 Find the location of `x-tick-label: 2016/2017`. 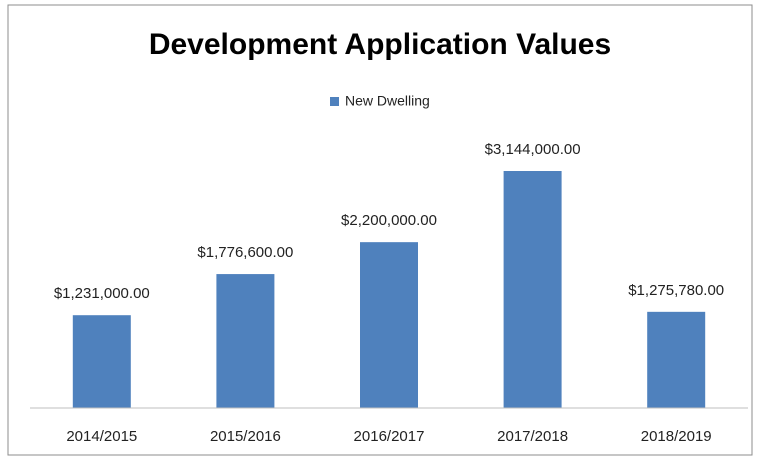

x-tick-label: 2016/2017 is located at coordinates (389, 436).